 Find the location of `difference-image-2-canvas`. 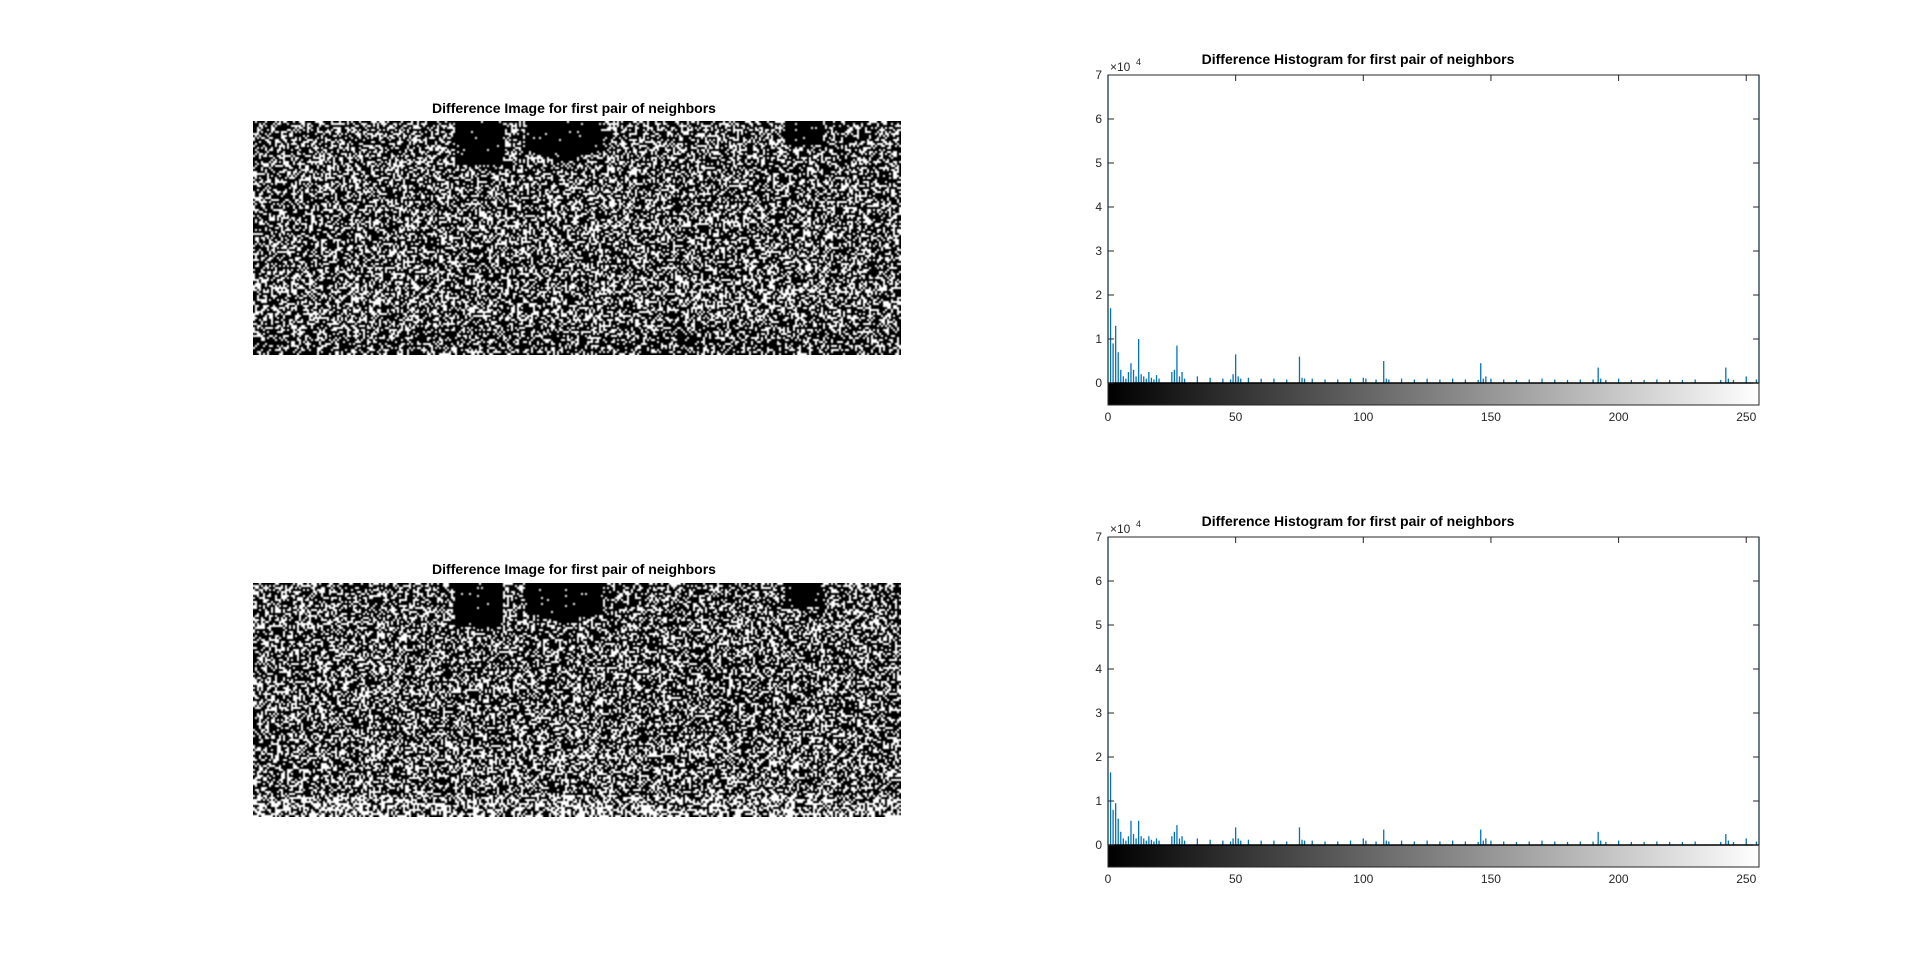

difference-image-2-canvas is located at coordinates (577, 700).